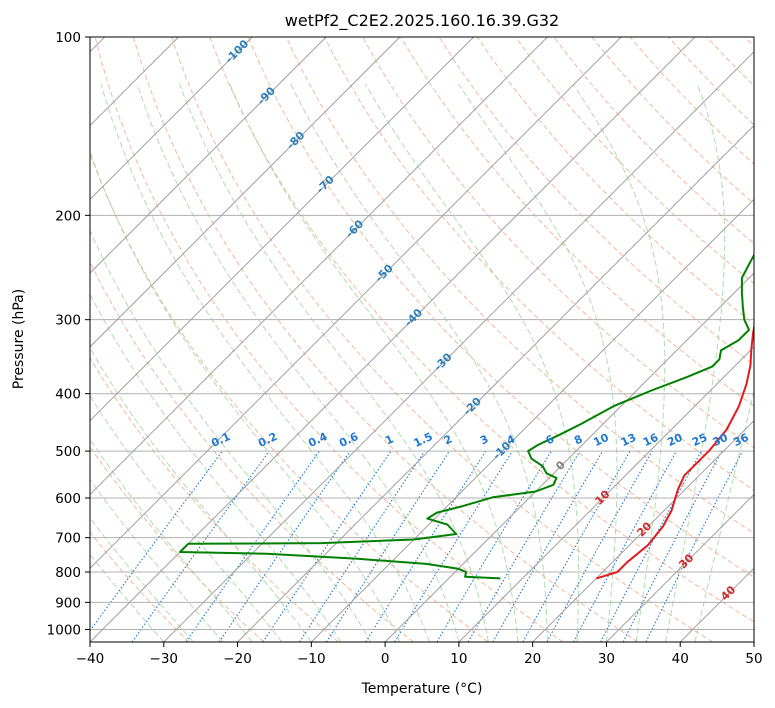 Image resolution: width=775 pixels, height=708 pixels. I want to click on mixing-ratio-label: 0.4, so click(317, 440).